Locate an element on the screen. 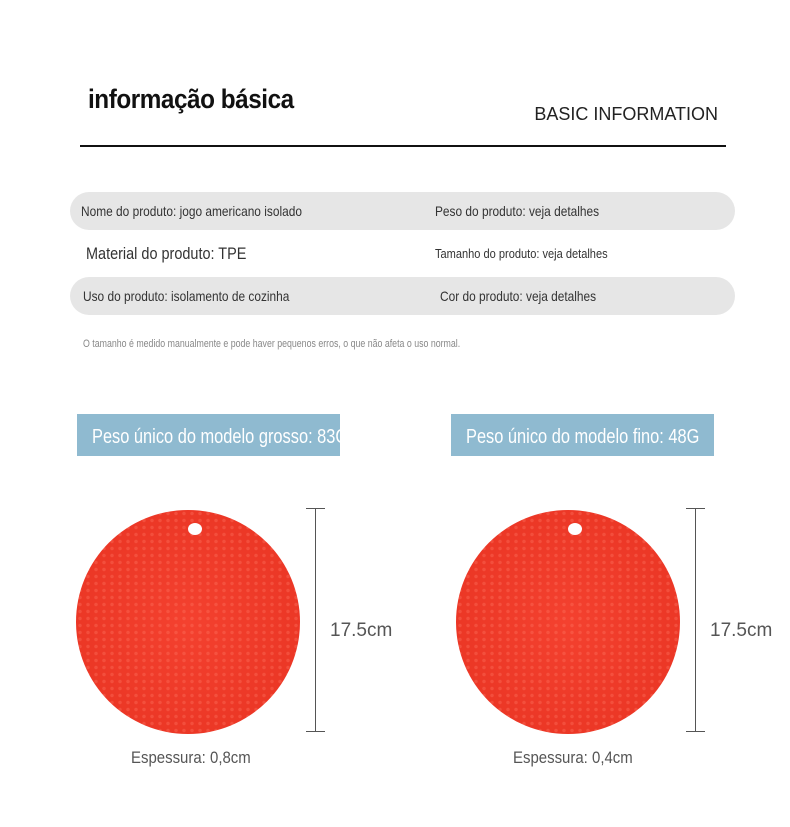 The width and height of the screenshot is (790, 827). info-usage: Uso do produto: isolamento de cozinha is located at coordinates (186, 296).